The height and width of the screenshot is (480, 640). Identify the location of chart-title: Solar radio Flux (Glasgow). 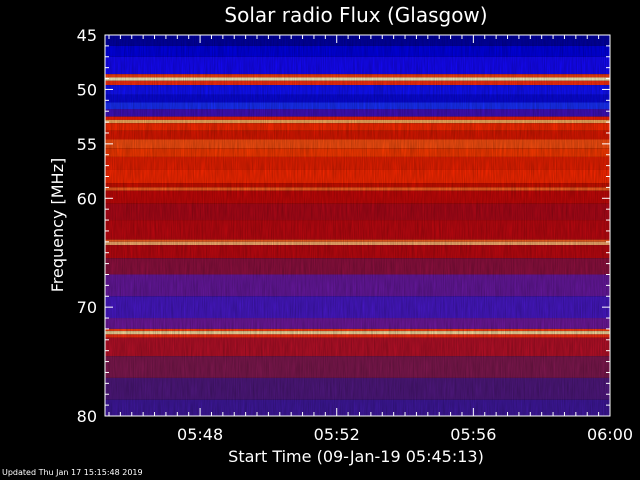
(355, 15).